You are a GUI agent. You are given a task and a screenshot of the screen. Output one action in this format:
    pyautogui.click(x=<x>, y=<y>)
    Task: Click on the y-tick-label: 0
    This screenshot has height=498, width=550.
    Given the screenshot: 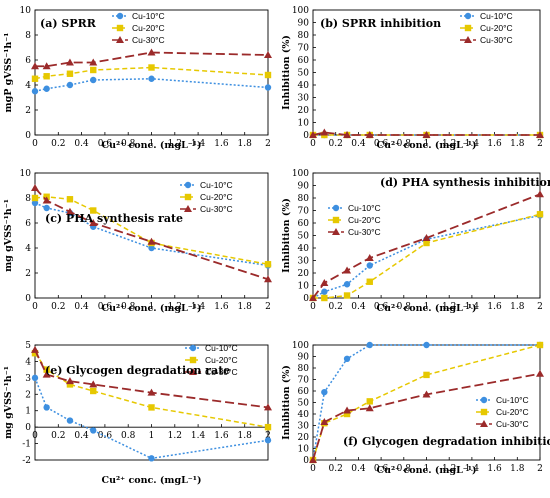 What is the action you would take?
    pyautogui.click(x=306, y=461)
    